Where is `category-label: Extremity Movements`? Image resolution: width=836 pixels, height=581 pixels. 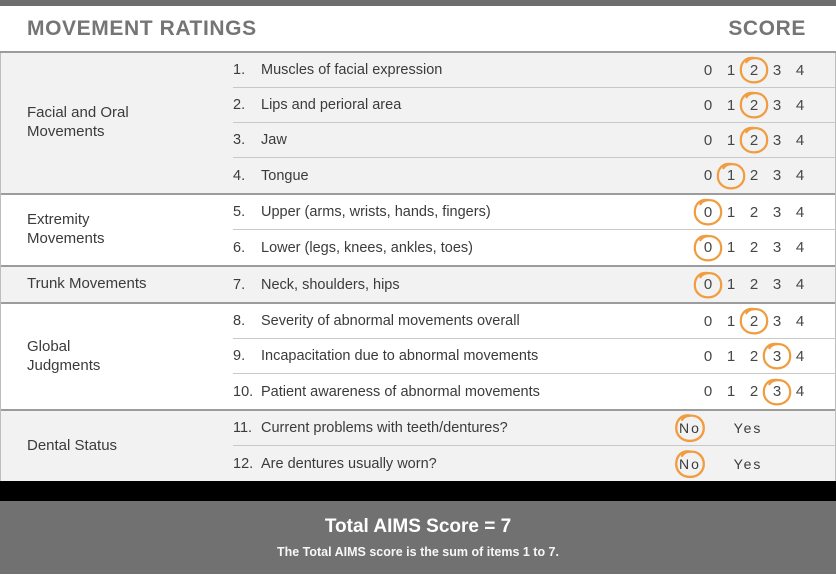 category-label: Extremity Movements is located at coordinates (66, 229).